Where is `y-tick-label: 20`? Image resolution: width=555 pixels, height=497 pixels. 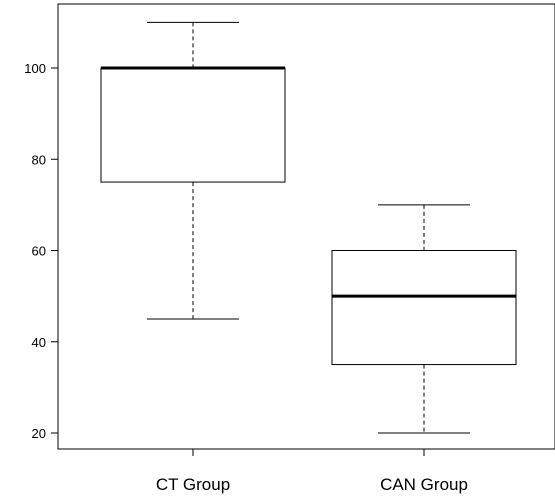
y-tick-label: 20 is located at coordinates (39, 433).